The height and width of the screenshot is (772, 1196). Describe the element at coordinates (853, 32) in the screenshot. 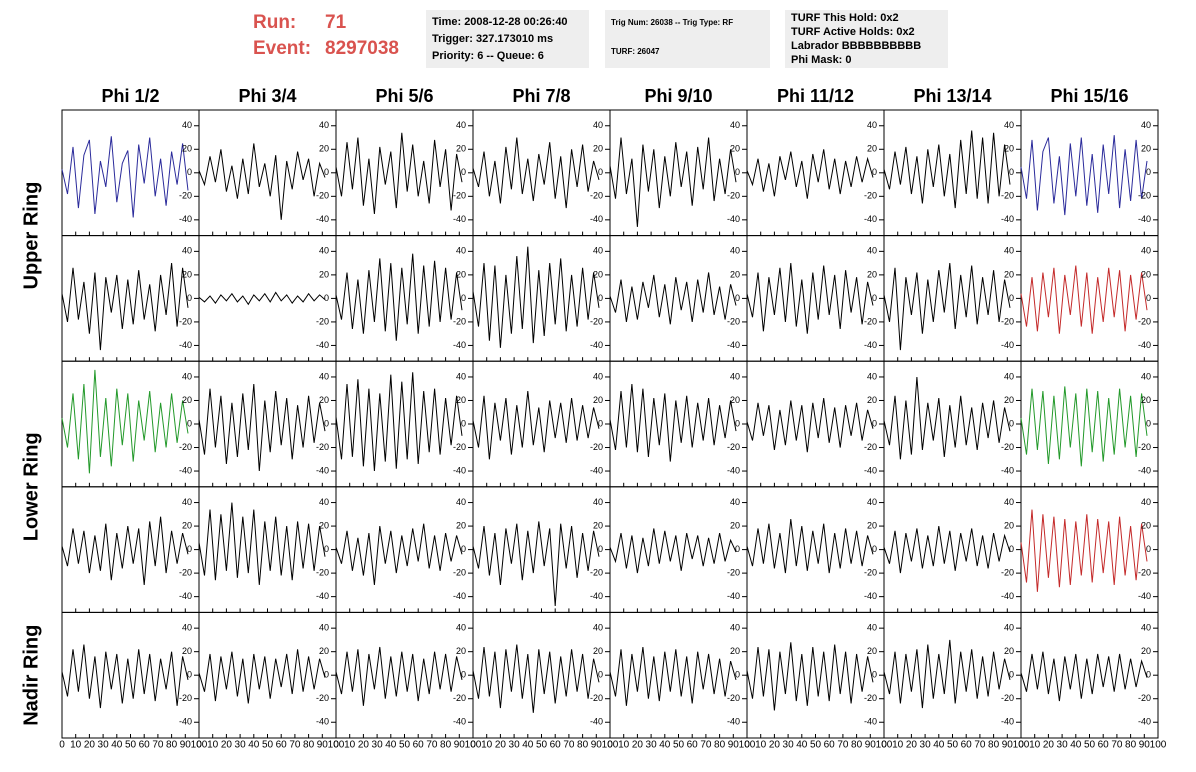

I see `info-line: TURF Active Holds: 0x2` at that location.